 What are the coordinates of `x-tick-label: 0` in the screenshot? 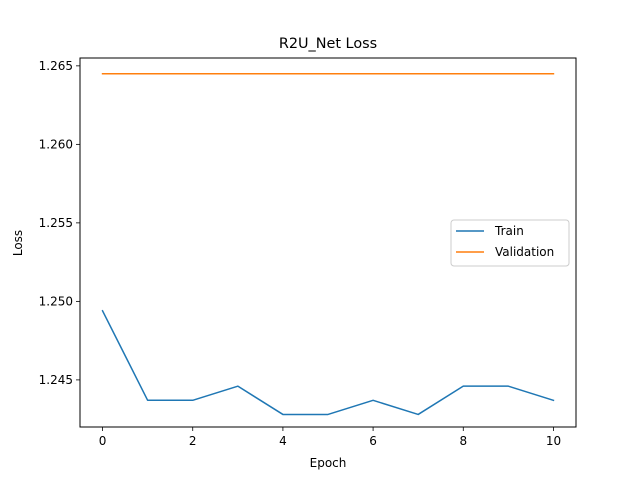 It's located at (103, 441).